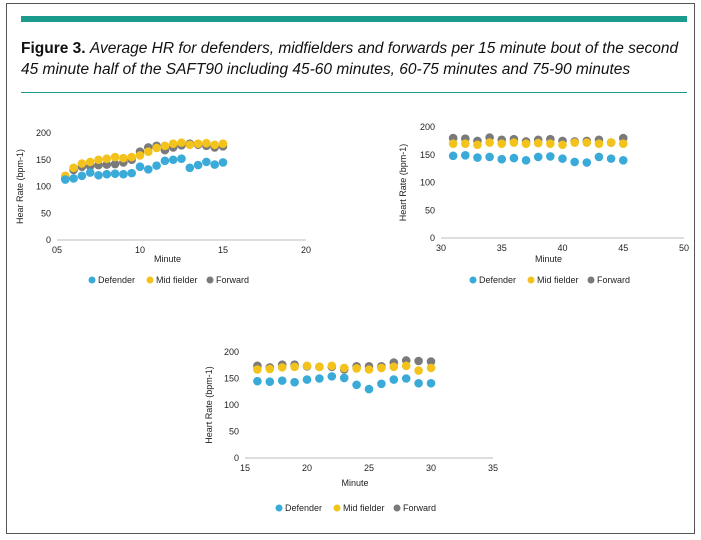 Image resolution: width=701 pixels, height=540 pixels. What do you see at coordinates (562, 248) in the screenshot?
I see `x-tick-label: 40` at bounding box center [562, 248].